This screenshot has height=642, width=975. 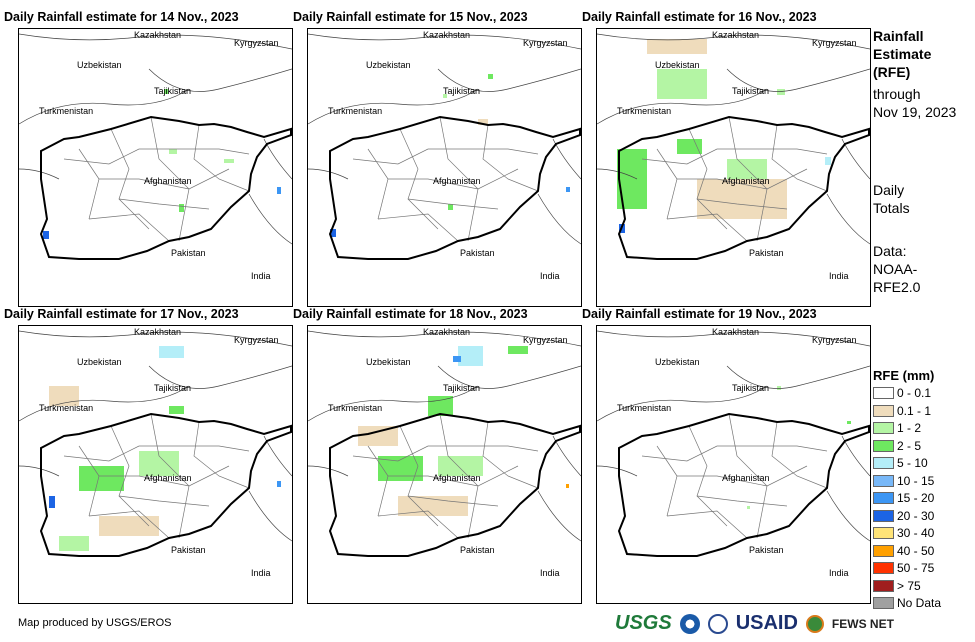 What do you see at coordinates (916, 568) in the screenshot?
I see `legend-label: 50 - 75` at bounding box center [916, 568].